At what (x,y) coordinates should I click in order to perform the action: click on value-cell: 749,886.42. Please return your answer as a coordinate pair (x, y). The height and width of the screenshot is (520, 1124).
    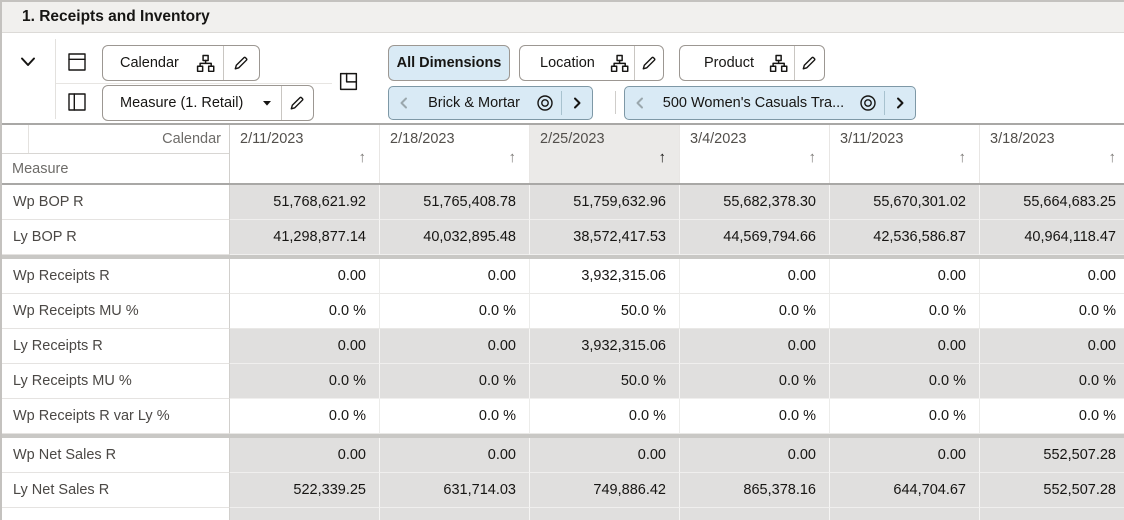
    Looking at the image, I should click on (605, 490).